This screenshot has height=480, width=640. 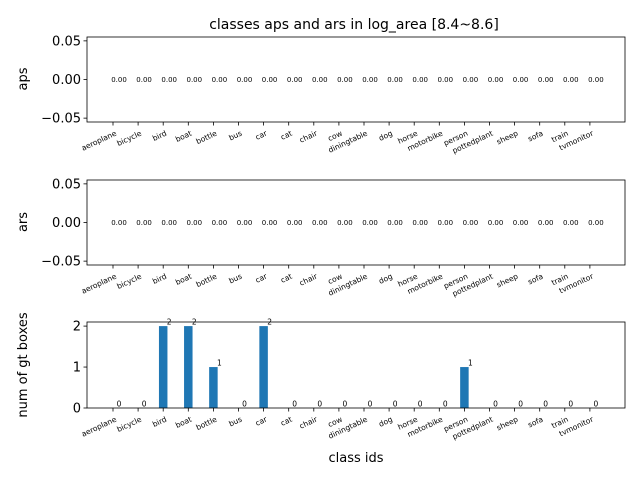 I want to click on aps-ytick-label: 0.00, so click(x=66, y=80).